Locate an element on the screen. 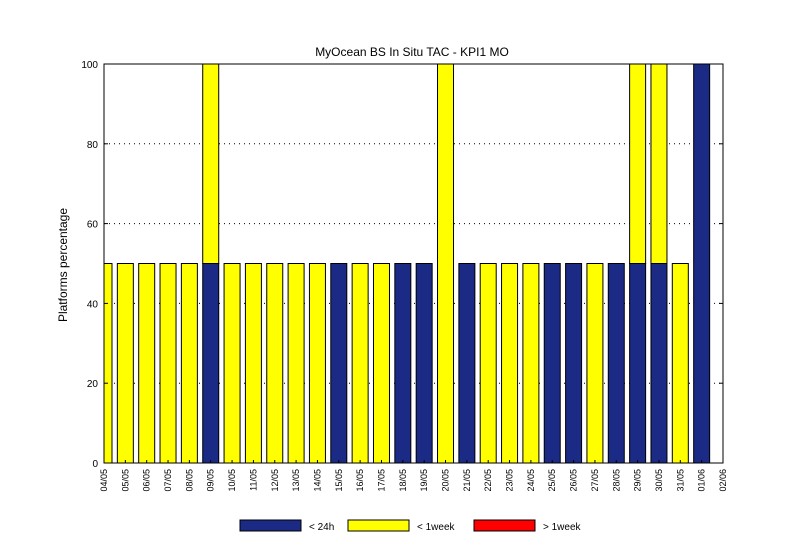  legend-label: > 1week is located at coordinates (562, 527).